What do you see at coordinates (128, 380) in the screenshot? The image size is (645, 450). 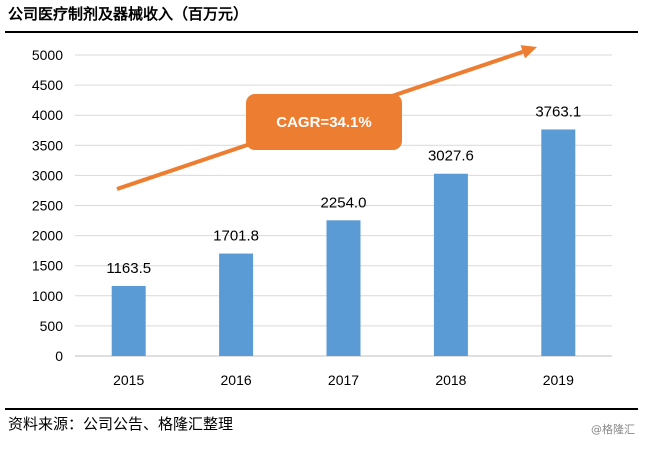 I see `x-tick-label: 2015` at bounding box center [128, 380].